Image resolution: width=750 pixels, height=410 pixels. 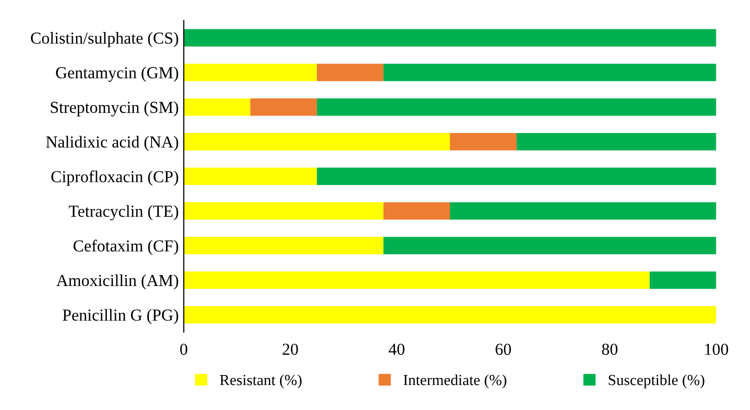 I want to click on y-tick-label: Amoxicillin (AM), so click(x=117, y=282).